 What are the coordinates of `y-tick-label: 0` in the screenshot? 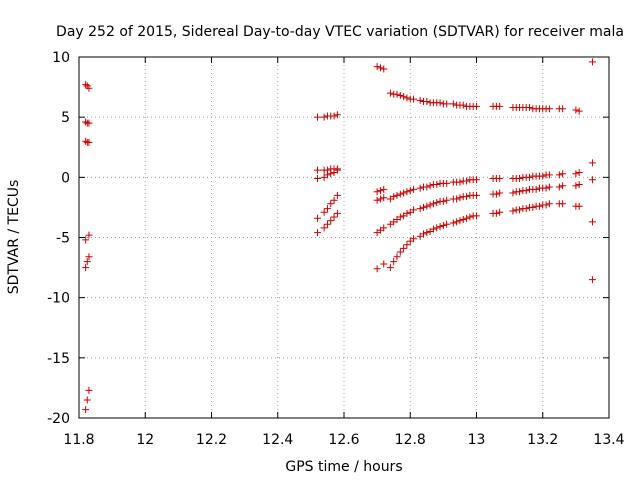 It's located at (65, 178).